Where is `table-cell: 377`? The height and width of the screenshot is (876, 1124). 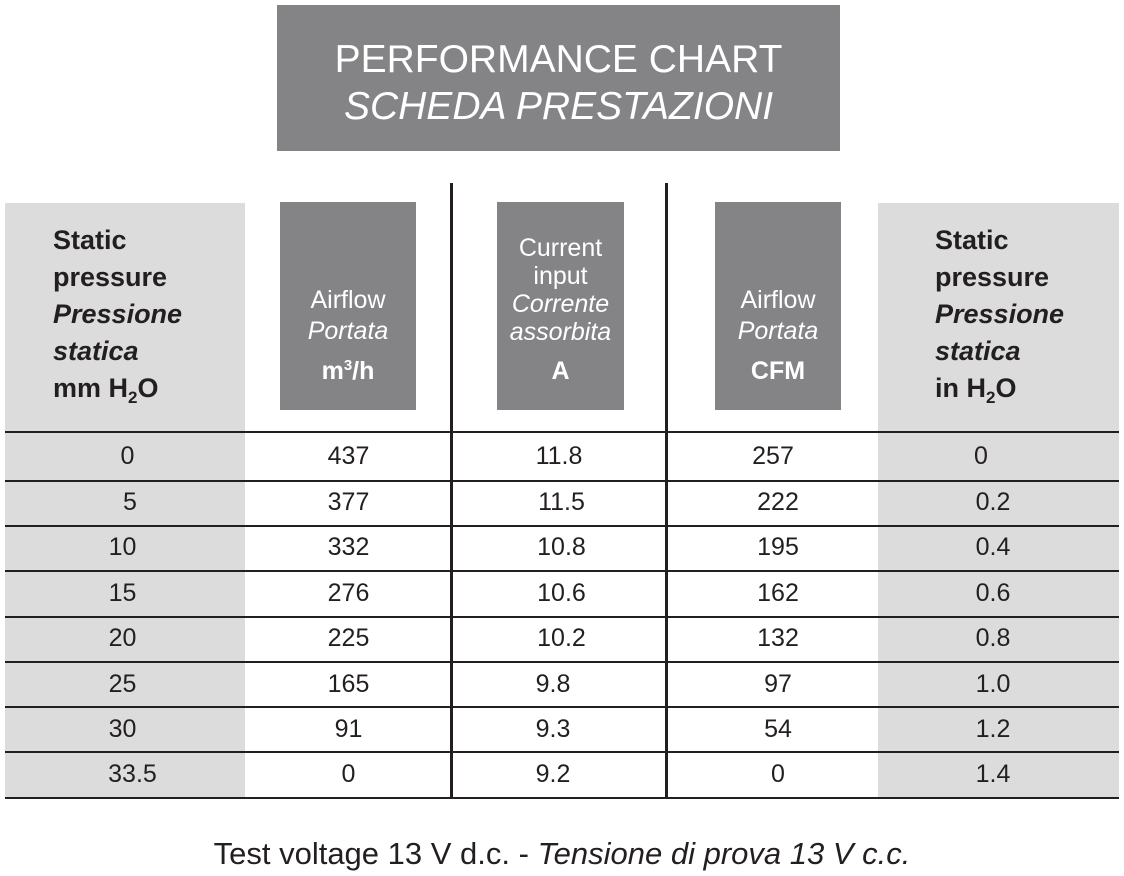
table-cell: 377 is located at coordinates (348, 502).